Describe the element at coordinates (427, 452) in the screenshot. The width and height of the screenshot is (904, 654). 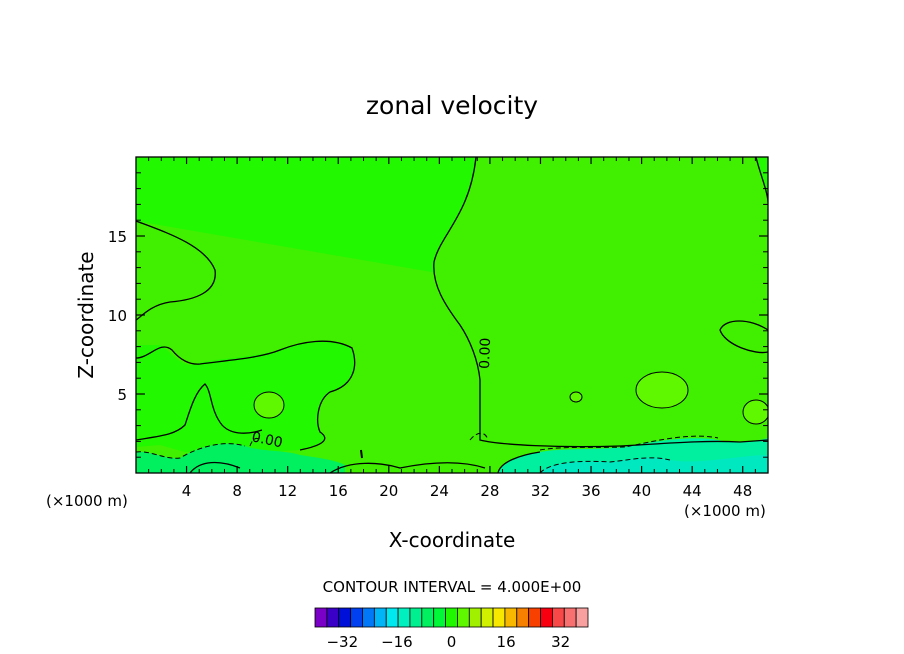
I see `contour-negative-dashed` at that location.